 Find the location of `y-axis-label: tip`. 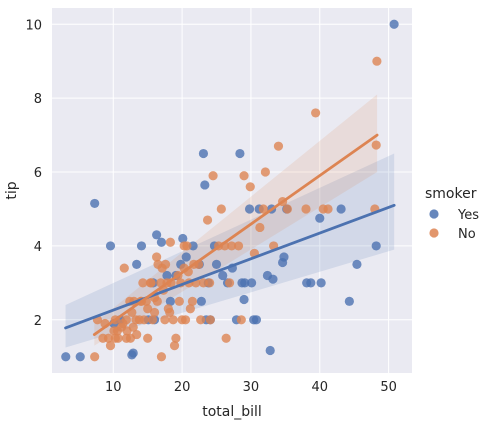

y-axis-label: tip is located at coordinates (12, 190).